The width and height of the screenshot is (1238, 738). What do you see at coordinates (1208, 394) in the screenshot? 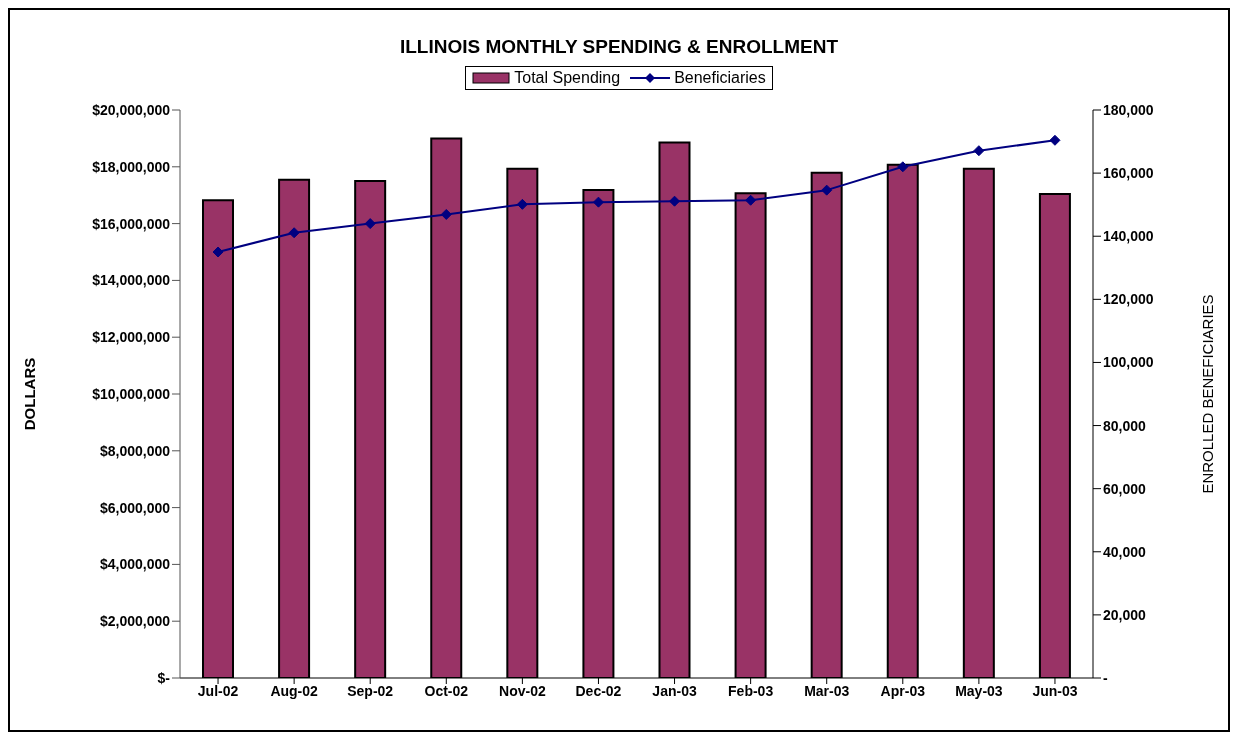
I see `y2-axis-title: ENROLLED BENEFICIARIES` at bounding box center [1208, 394].